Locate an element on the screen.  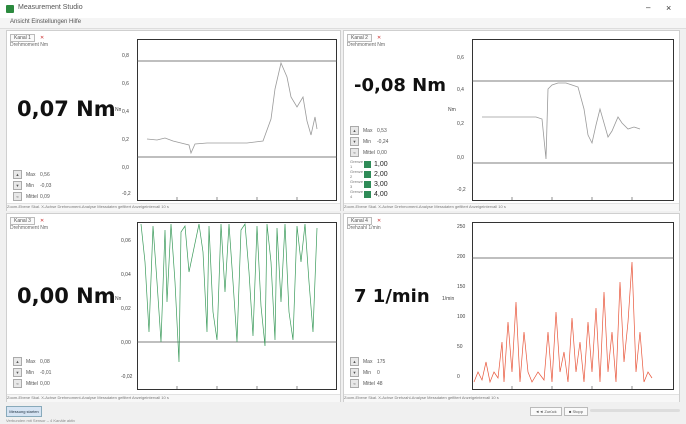
panel-header: Kanal 4 ✕ is located at coordinates (364, 221).